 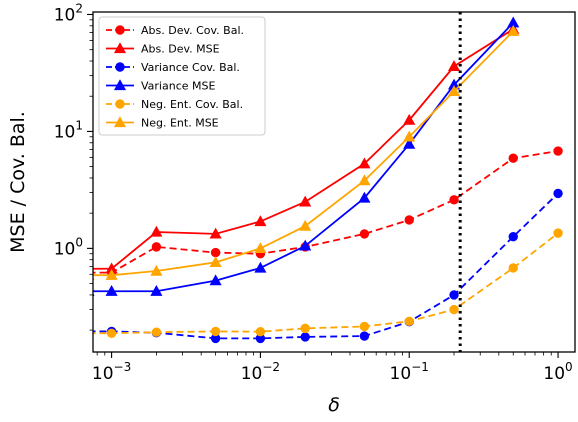 What do you see at coordinates (111, 372) in the screenshot?
I see `x-tick-label: 10⁻³` at bounding box center [111, 372].